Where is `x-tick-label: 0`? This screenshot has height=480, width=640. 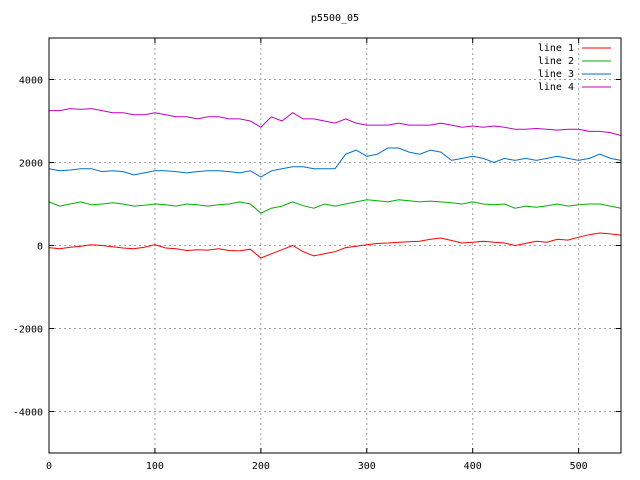 x-tick-label: 0 is located at coordinates (49, 466).